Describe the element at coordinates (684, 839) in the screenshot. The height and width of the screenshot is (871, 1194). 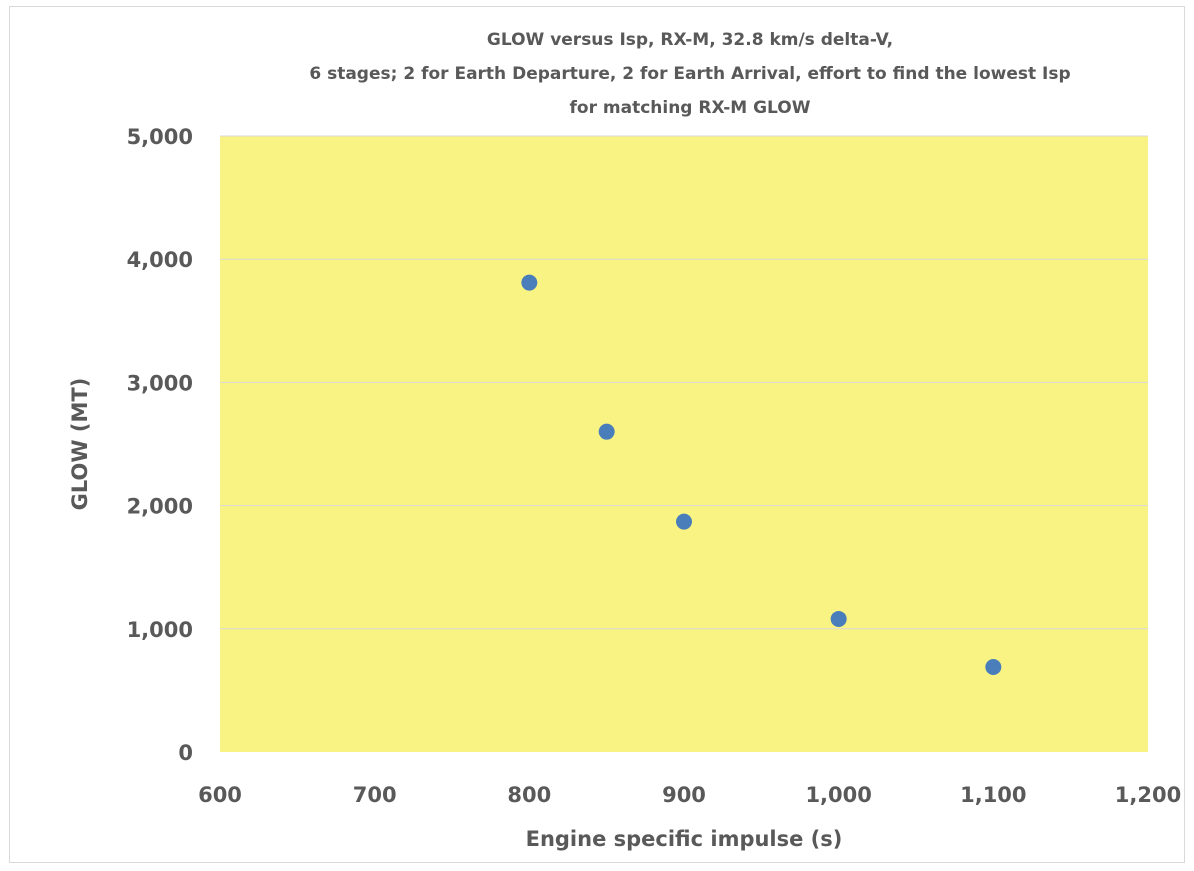
I see `x-axis-title: Engine specific impulse (s)` at that location.